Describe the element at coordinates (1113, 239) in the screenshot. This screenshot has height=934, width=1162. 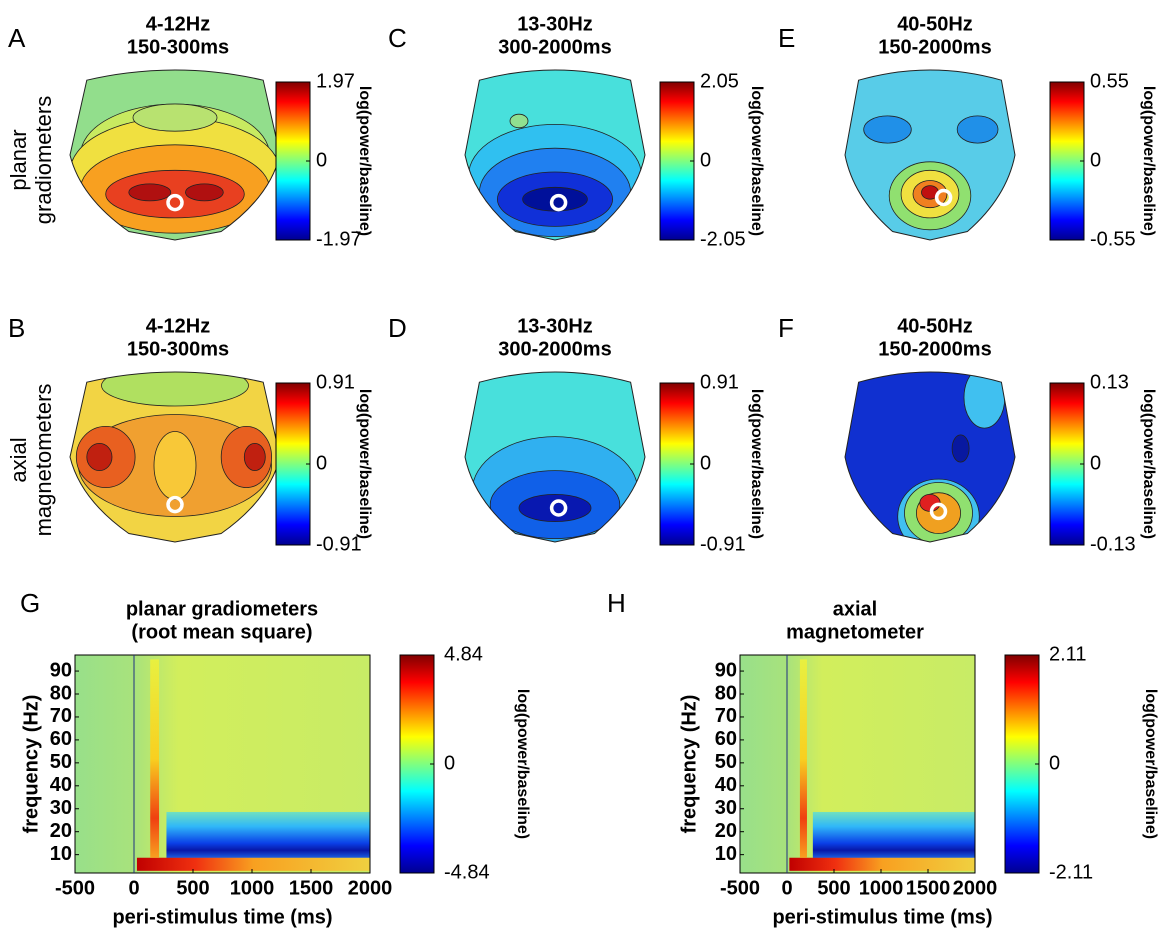
I see `colorbar-tick-label: -0.55` at that location.